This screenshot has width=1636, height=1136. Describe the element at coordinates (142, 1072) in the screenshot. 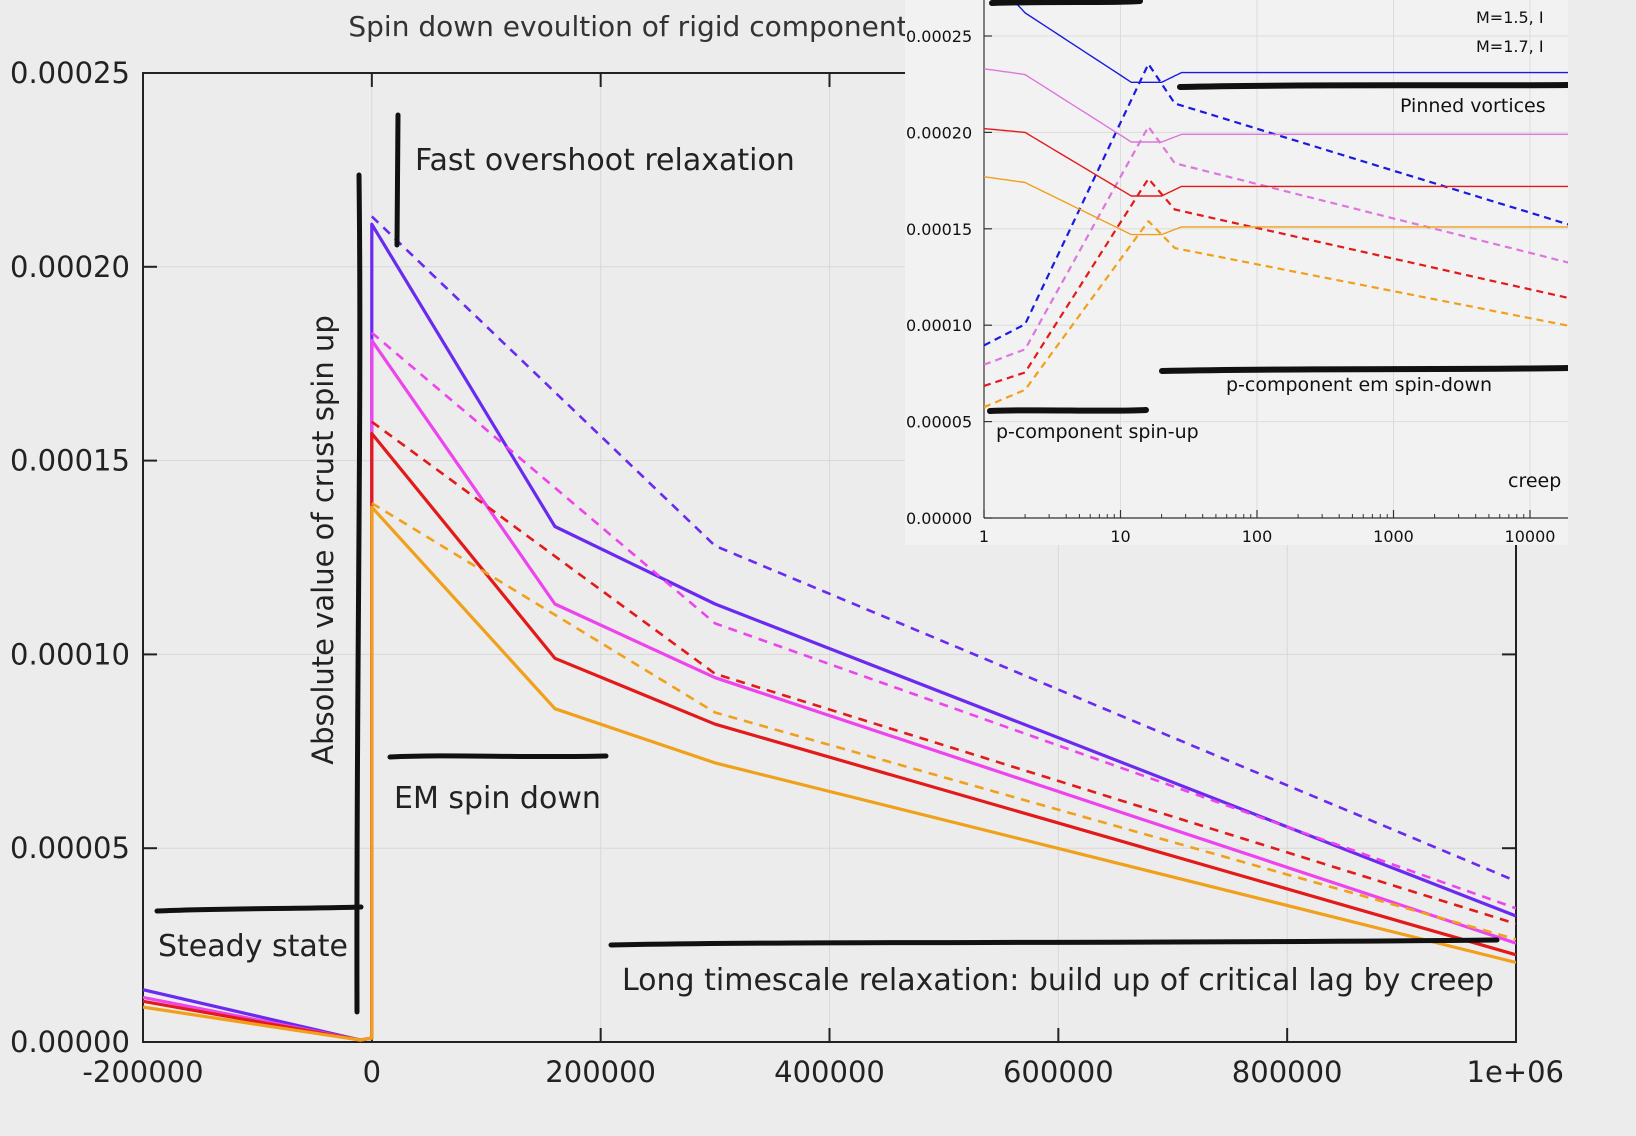

I see `main-x-tick-label: -200000` at that location.